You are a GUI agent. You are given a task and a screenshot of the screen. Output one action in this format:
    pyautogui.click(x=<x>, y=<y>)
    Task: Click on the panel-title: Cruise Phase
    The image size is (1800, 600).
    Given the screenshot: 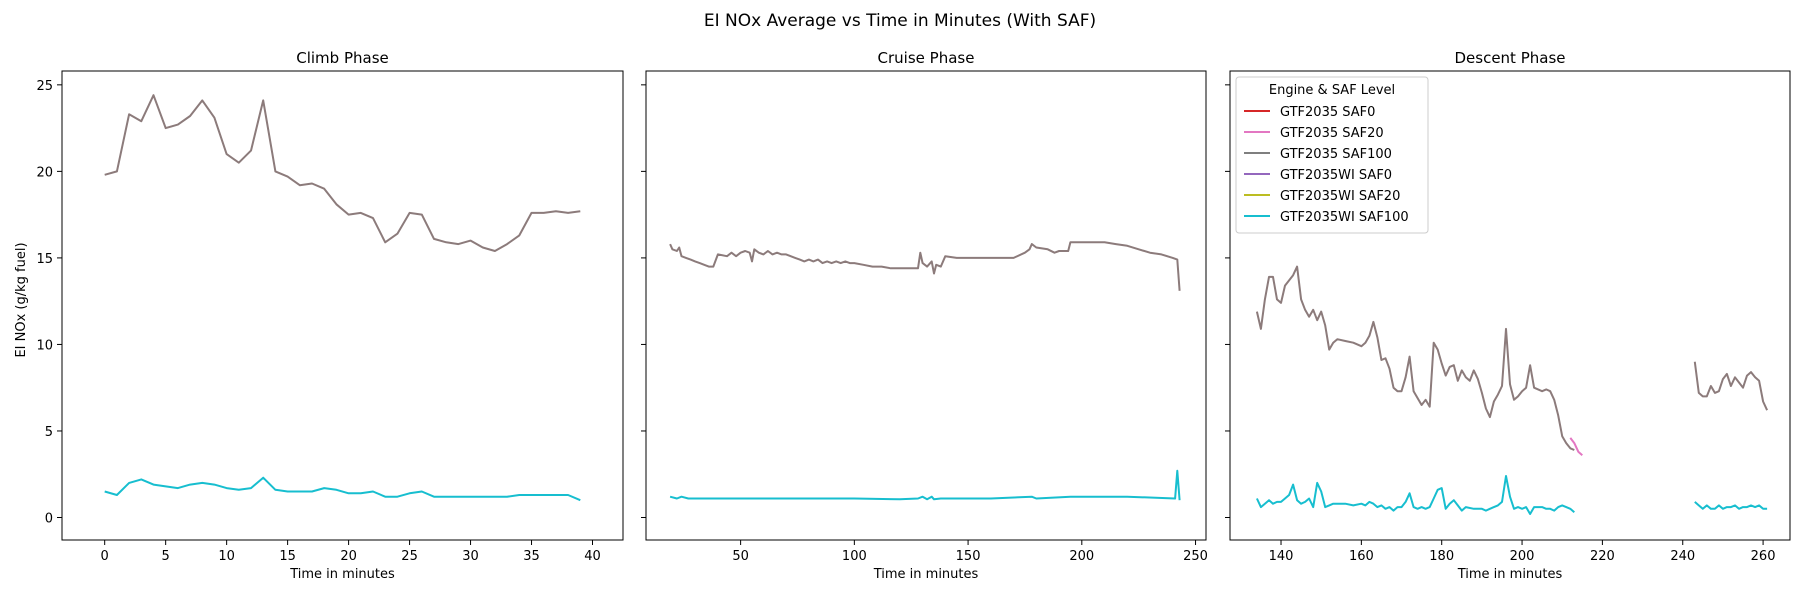 What is the action you would take?
    pyautogui.click(x=926, y=58)
    